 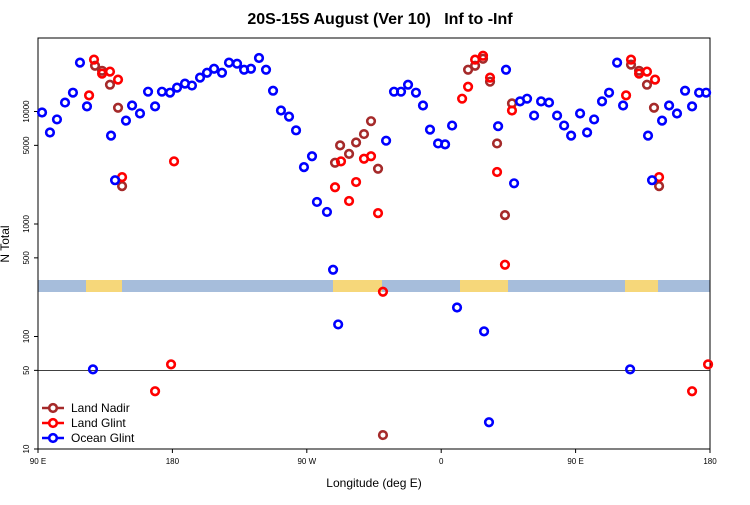 What do you see at coordinates (100, 408) in the screenshot?
I see `legend-label: Land Nadir` at bounding box center [100, 408].